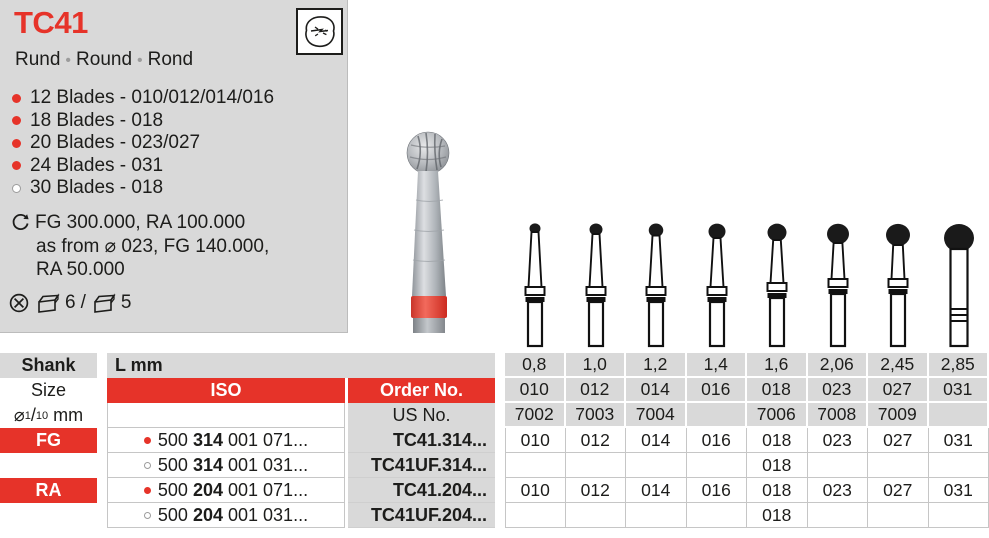  What do you see at coordinates (97, 187) in the screenshot?
I see `blade-spec-text: 30 Blades - 018` at bounding box center [97, 187].